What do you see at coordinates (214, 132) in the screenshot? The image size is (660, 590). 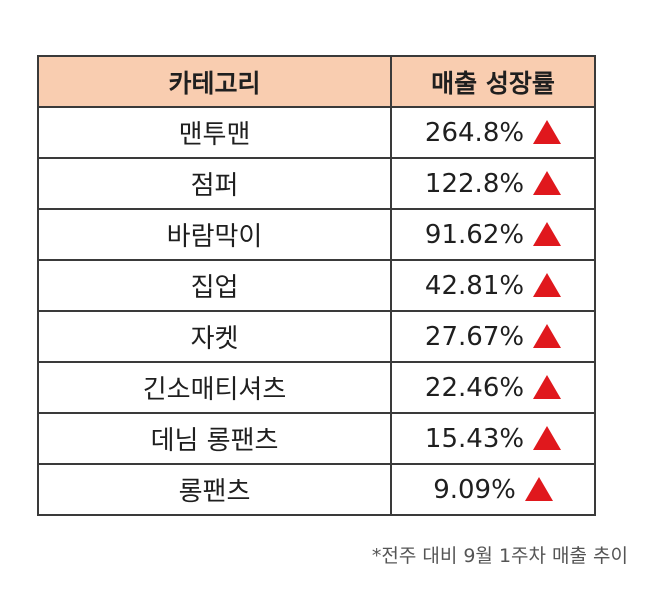 I see `category-cell: 맨투맨` at bounding box center [214, 132].